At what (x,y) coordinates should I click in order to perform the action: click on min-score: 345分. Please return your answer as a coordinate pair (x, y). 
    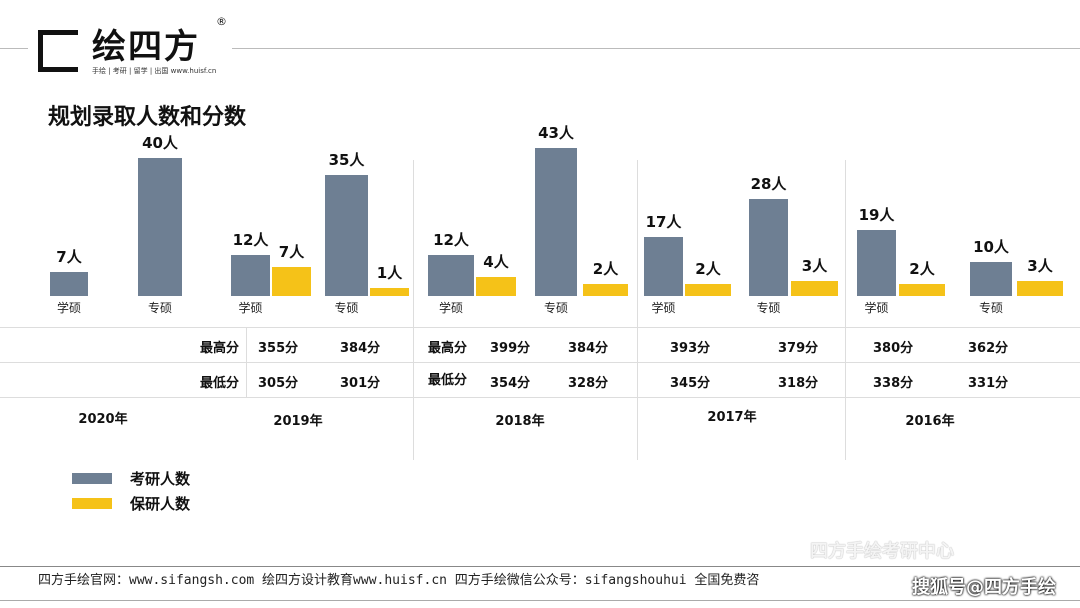
    Looking at the image, I should click on (690, 383).